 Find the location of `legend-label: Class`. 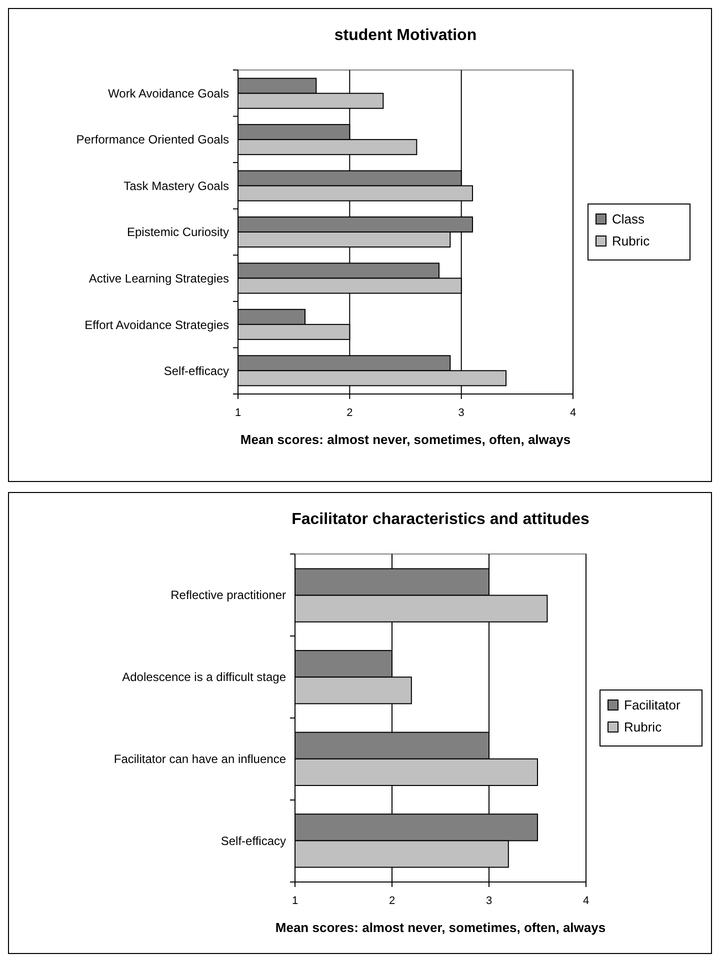

legend-label: Class is located at coordinates (629, 219).